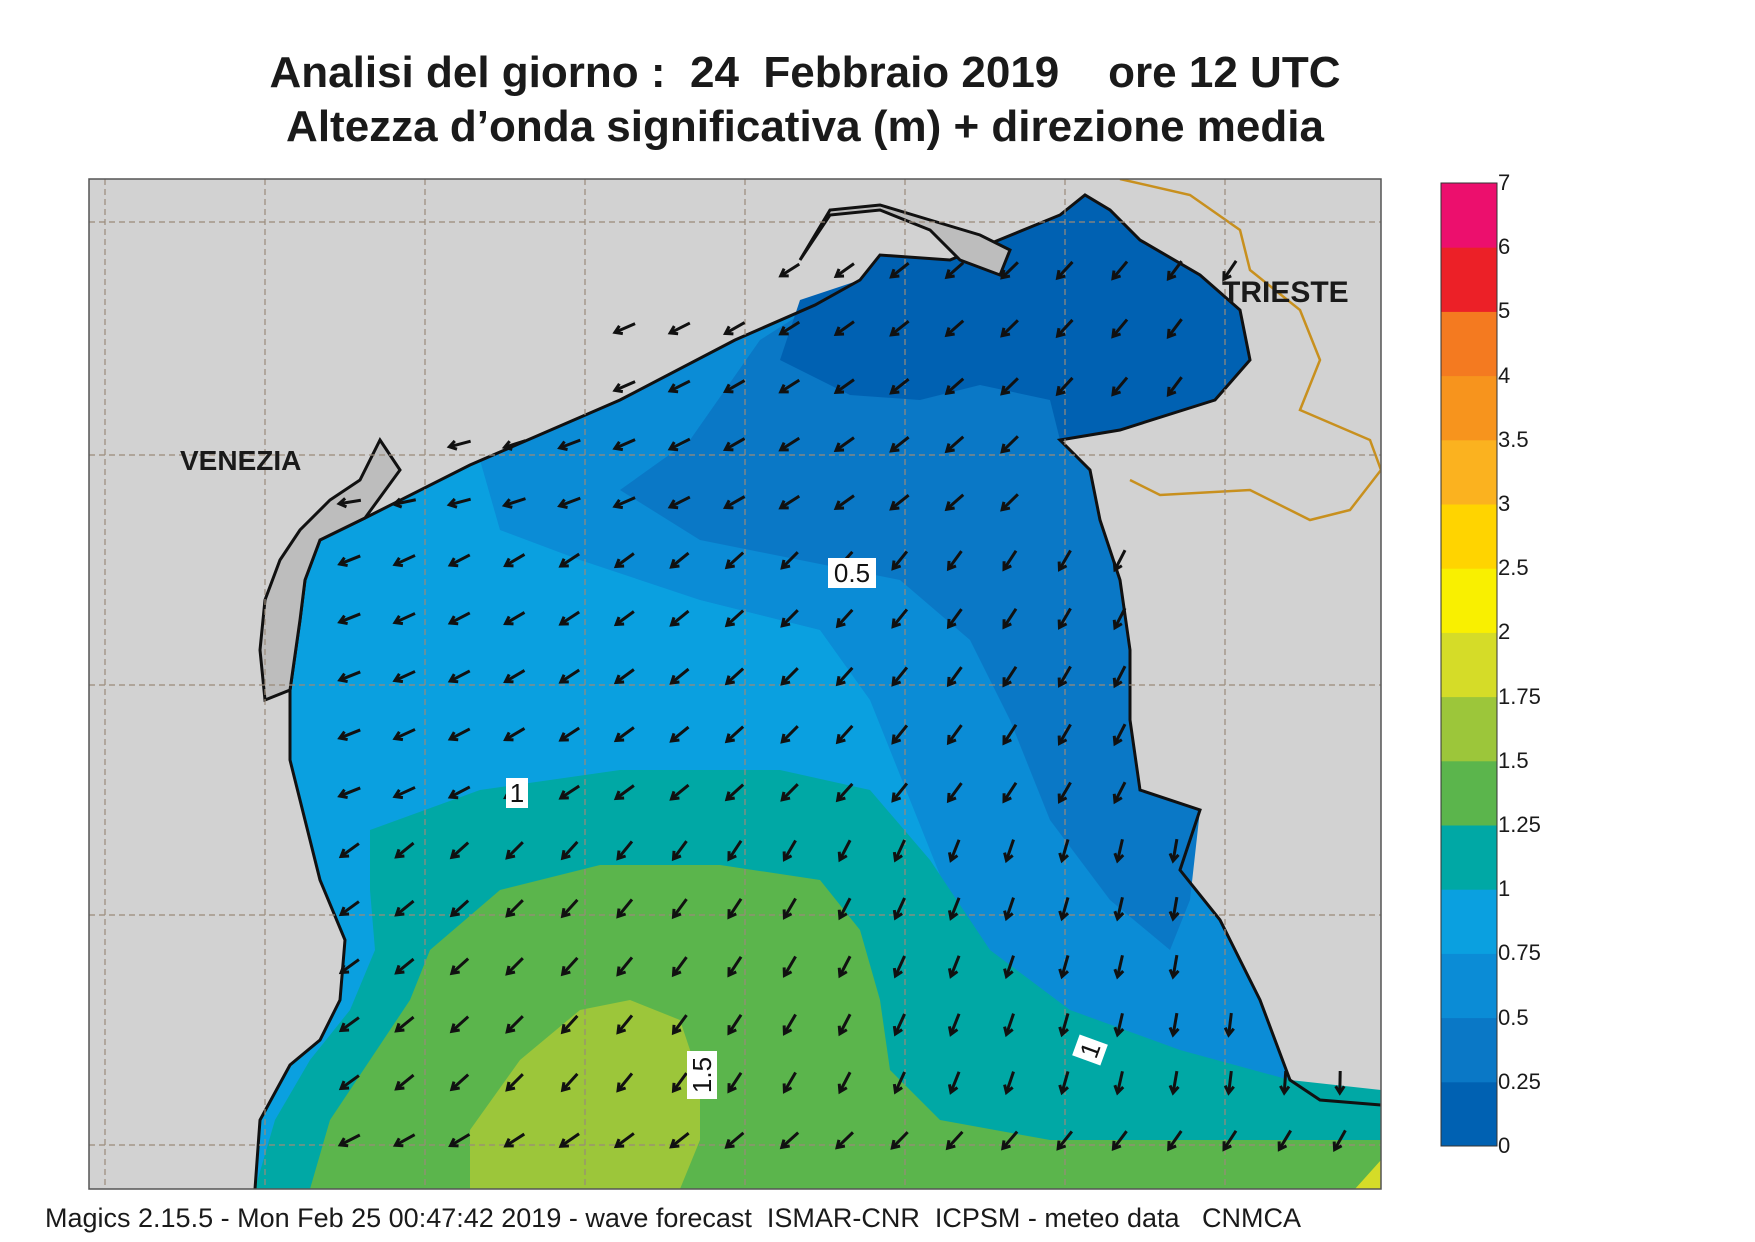 This screenshot has height=1242, width=1755. Describe the element at coordinates (240, 460) in the screenshot. I see `city-label-venezia: VENEZIA` at that location.